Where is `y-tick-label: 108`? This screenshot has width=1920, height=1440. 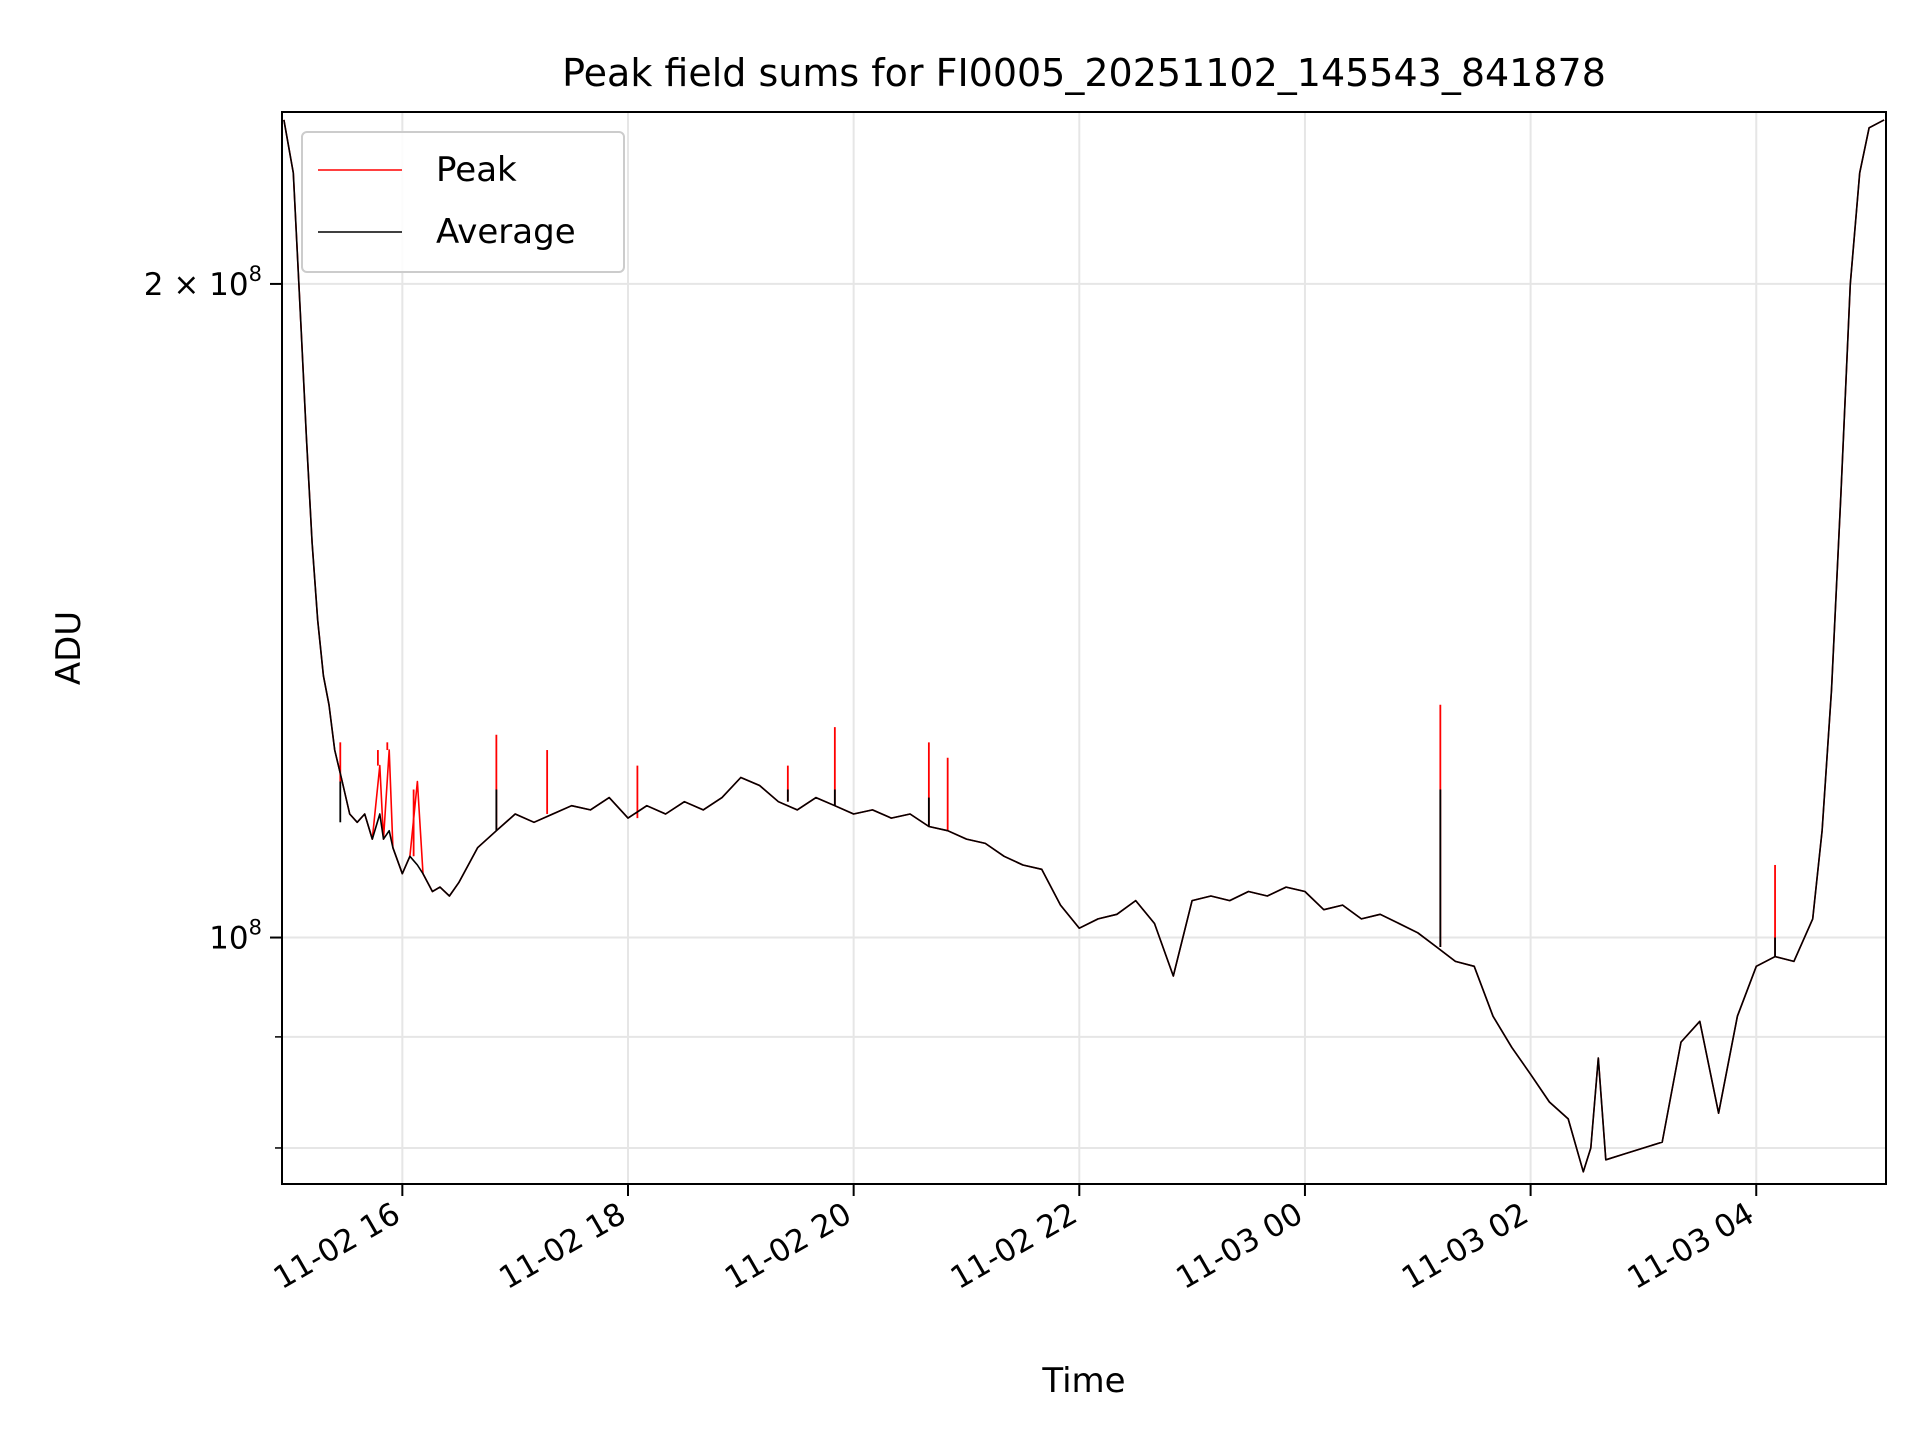
y-tick-label: 108 is located at coordinates (235, 936).